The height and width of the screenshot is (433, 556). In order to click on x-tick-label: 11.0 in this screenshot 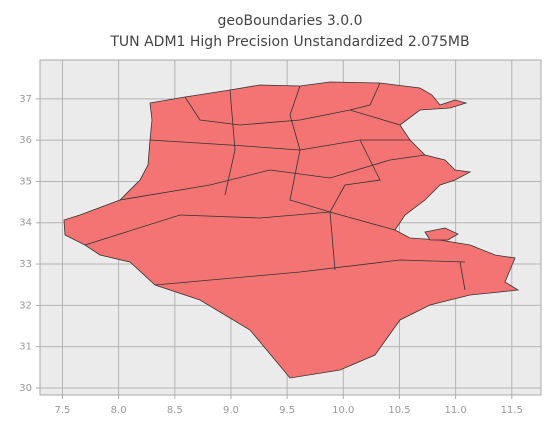, I will do `click(455, 410)`.